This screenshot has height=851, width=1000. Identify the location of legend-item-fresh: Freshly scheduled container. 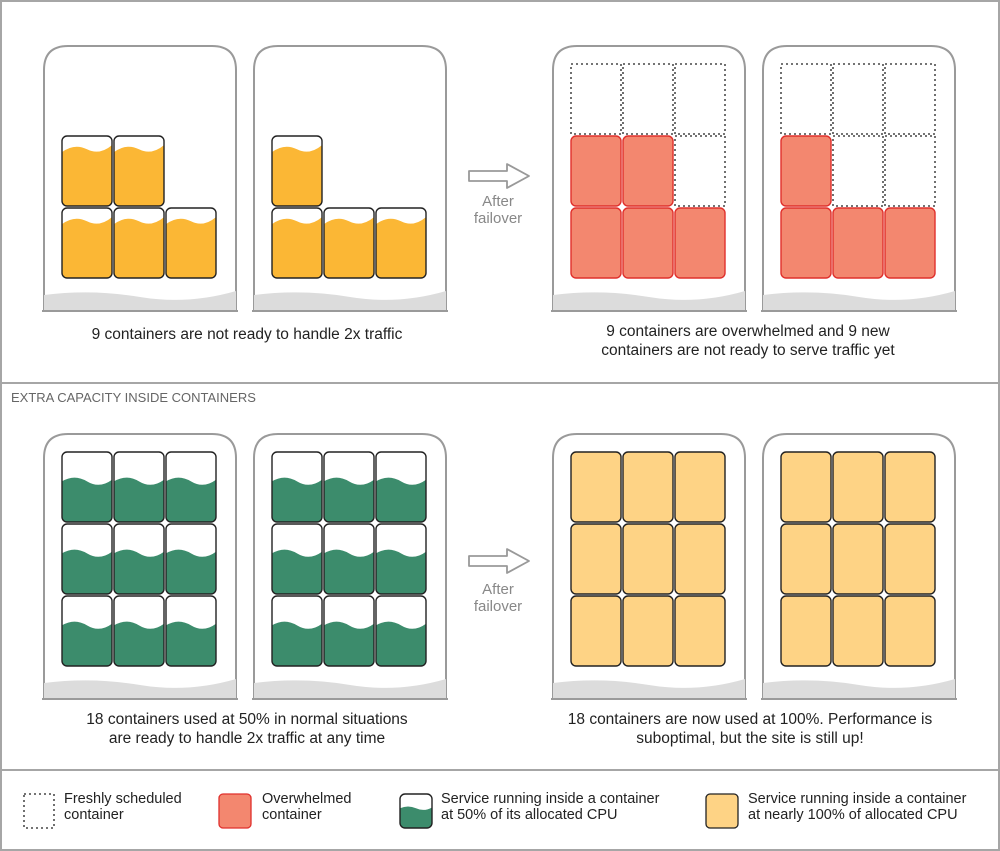
(102, 810).